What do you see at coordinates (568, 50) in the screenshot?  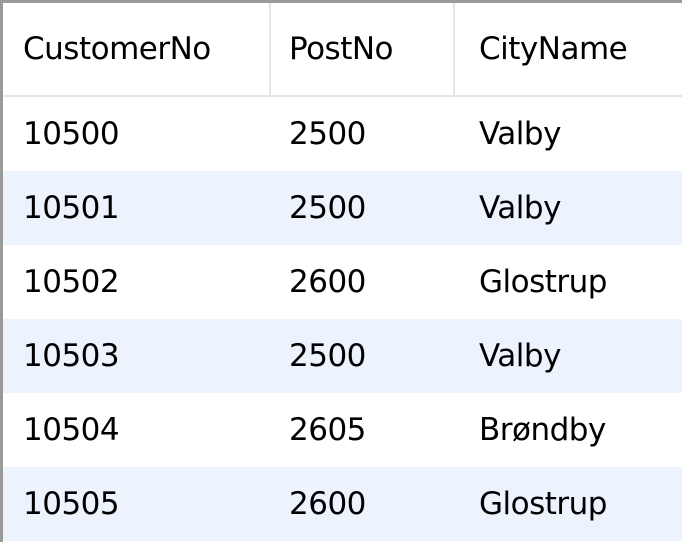 I see `column-header-cityname: CityName` at bounding box center [568, 50].